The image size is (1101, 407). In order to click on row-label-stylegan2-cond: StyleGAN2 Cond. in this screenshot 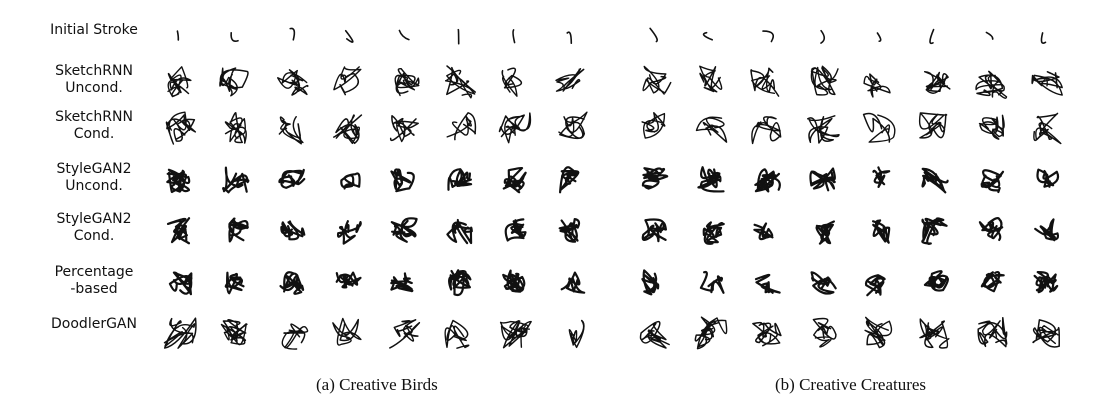, I will do `click(94, 227)`.